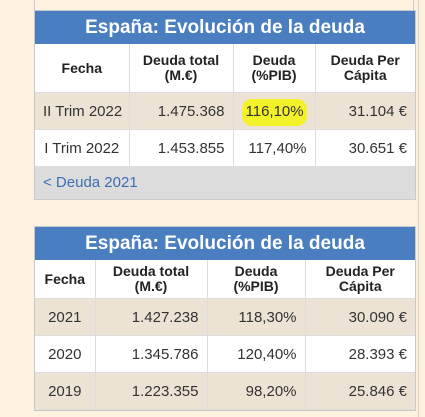 The width and height of the screenshot is (425, 417). Describe the element at coordinates (65, 391) in the screenshot. I see `cell-fecha: 2019` at that location.